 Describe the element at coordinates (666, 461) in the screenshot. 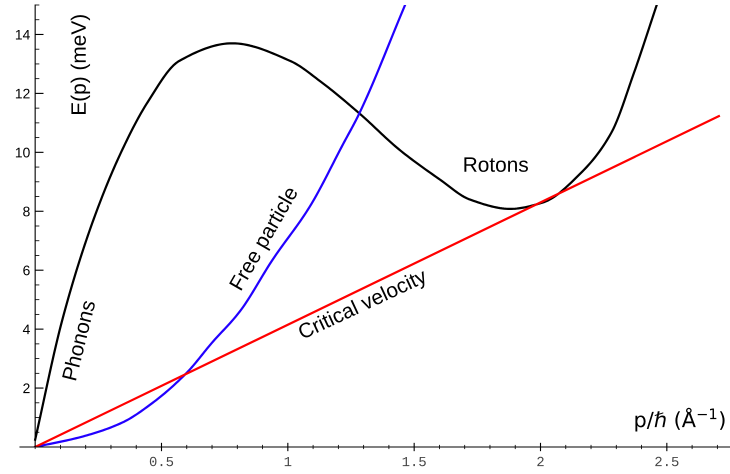

I see `x-tick-label: 2.5` at that location.